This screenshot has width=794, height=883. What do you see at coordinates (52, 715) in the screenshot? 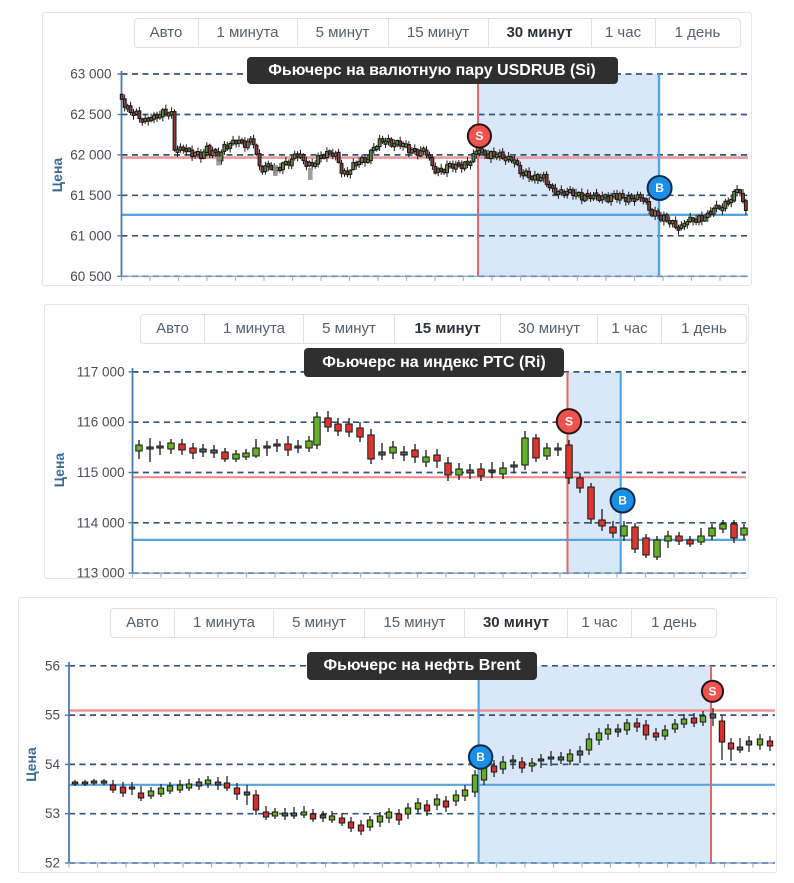
I see `svg-text: 55` at bounding box center [52, 715].